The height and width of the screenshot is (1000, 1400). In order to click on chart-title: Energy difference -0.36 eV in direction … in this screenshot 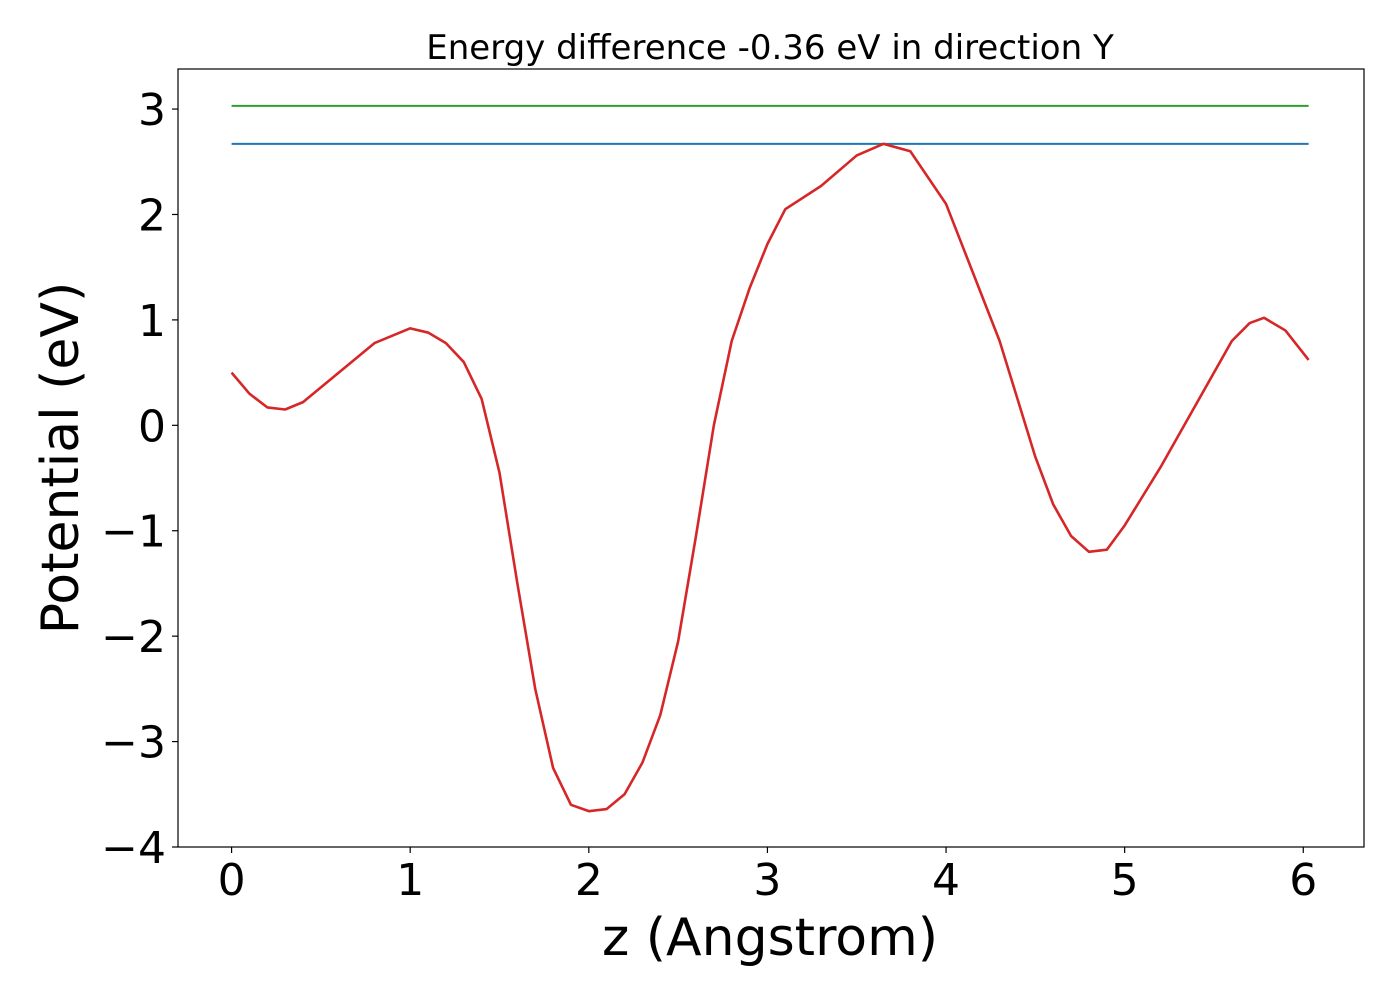, I will do `click(770, 48)`.